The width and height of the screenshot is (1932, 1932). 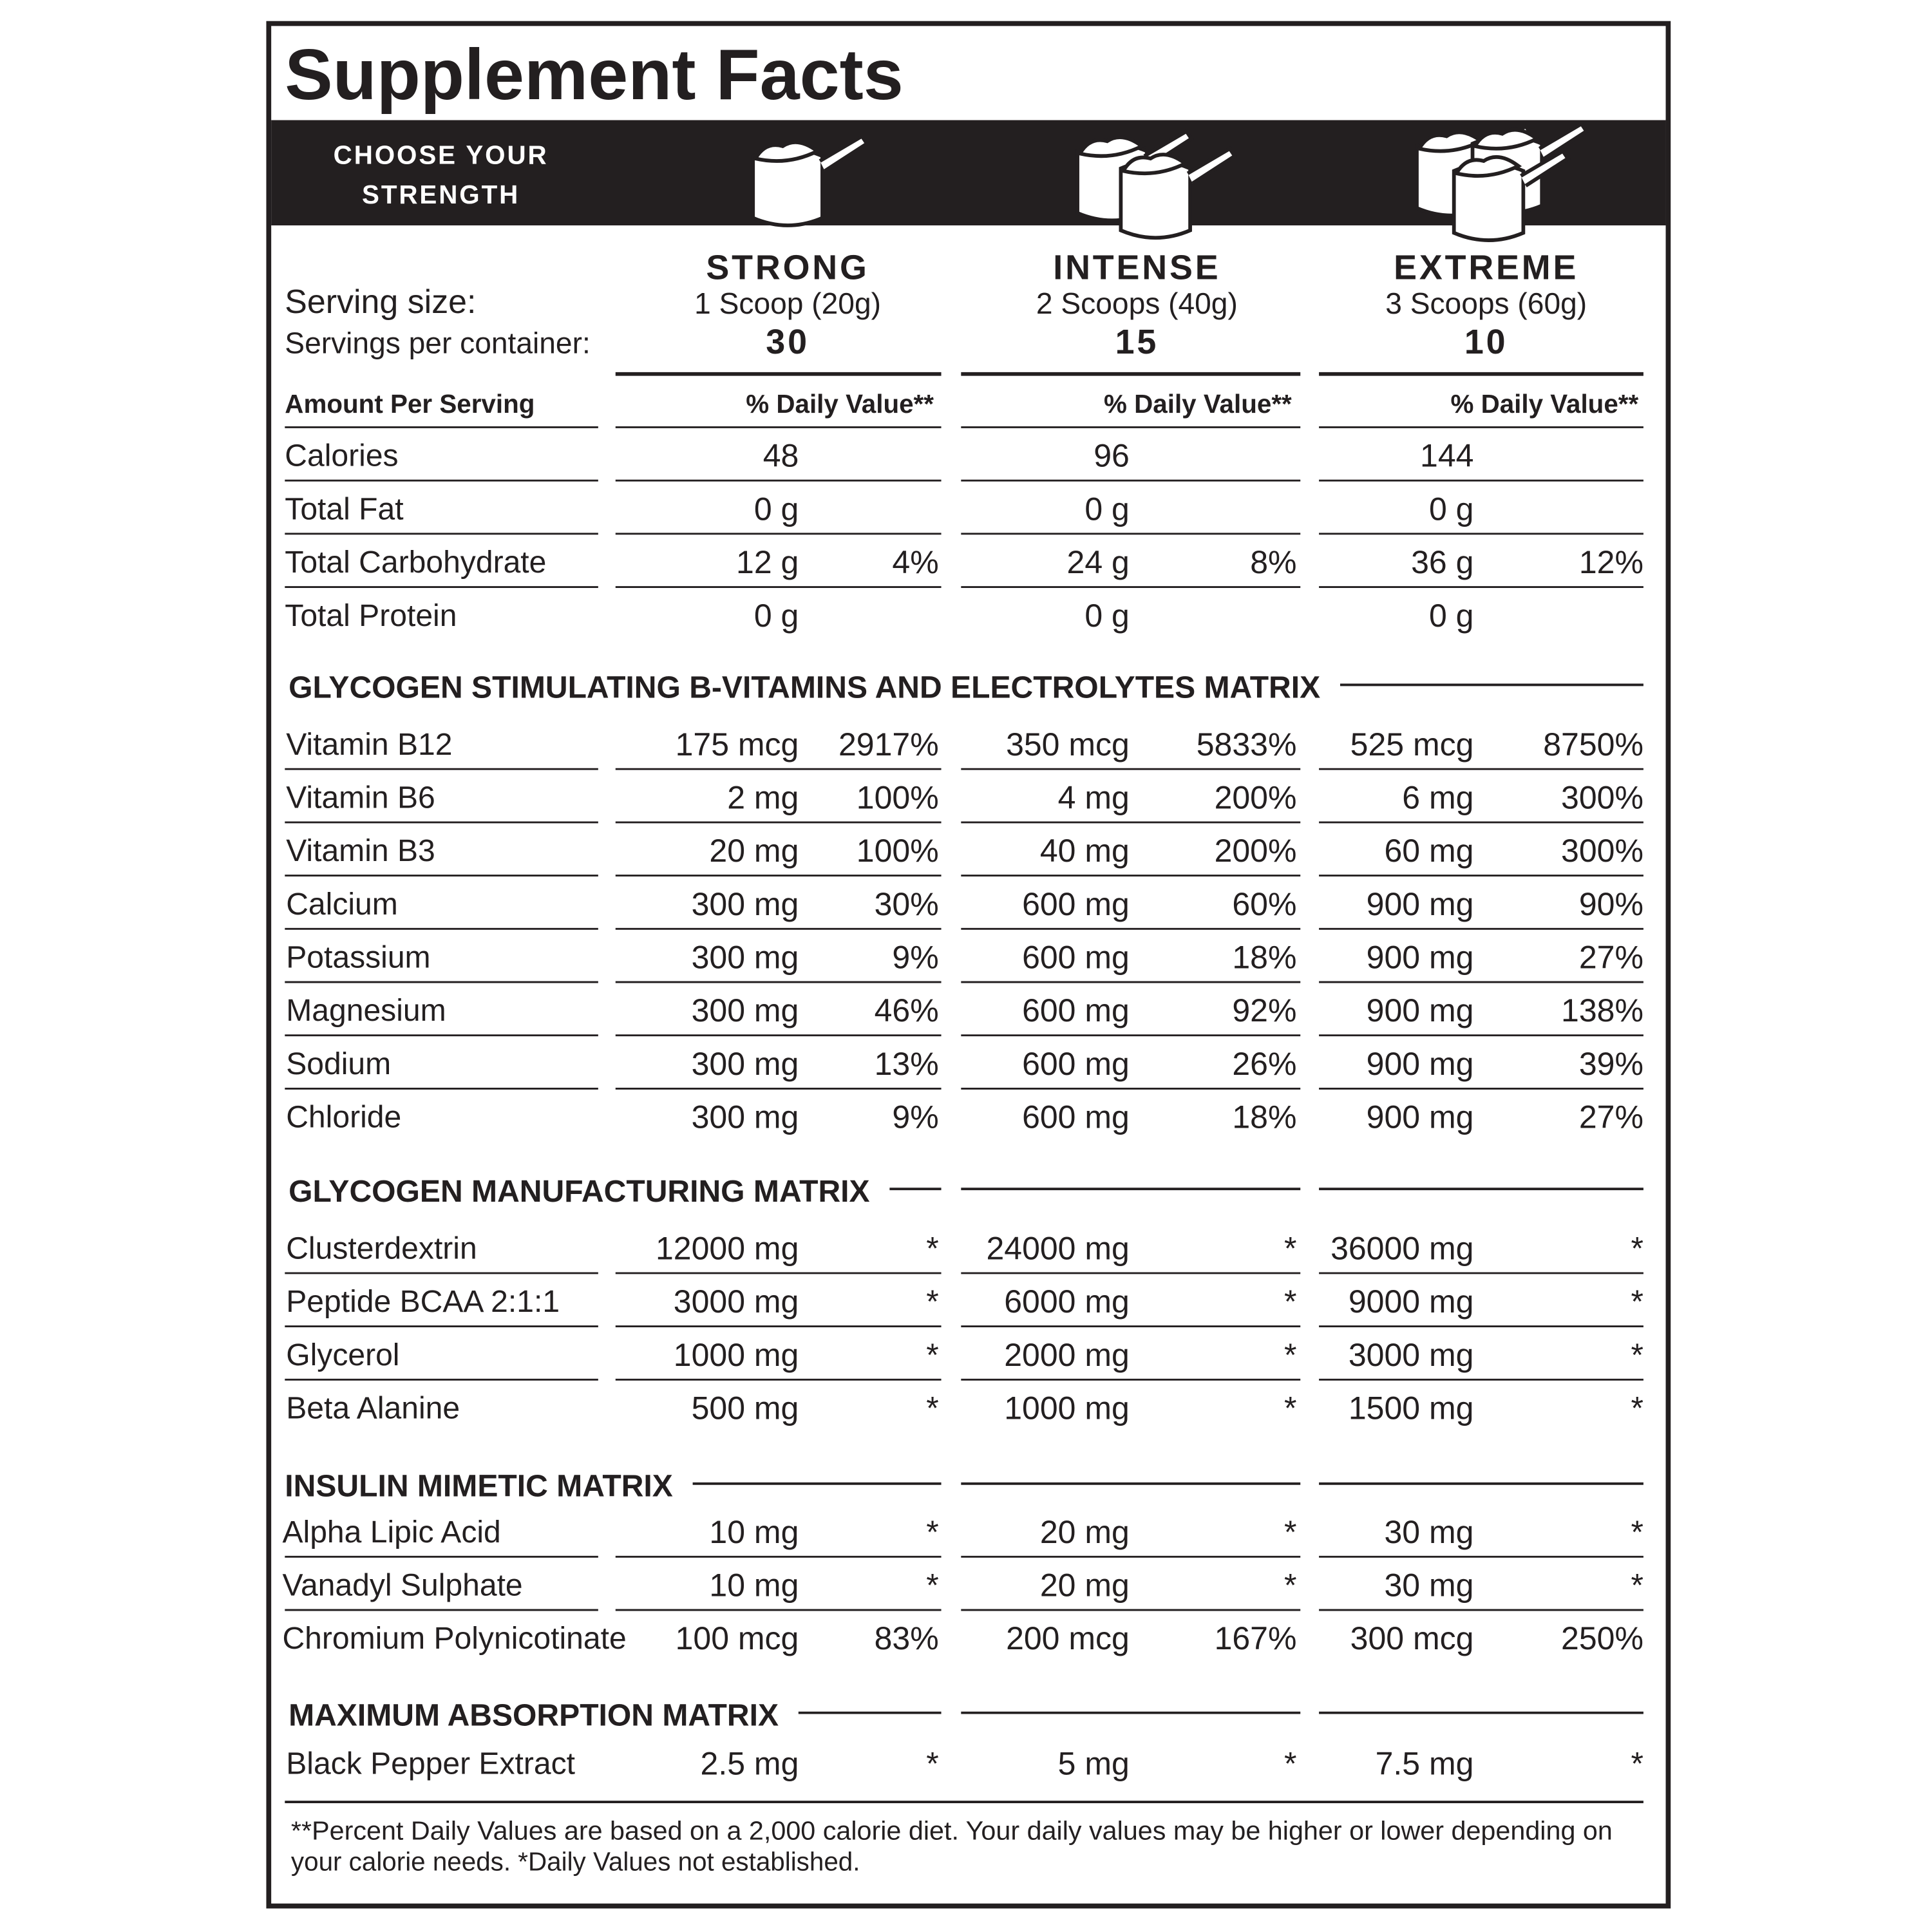 What do you see at coordinates (746, 1408) in the screenshot?
I see `amount: 500 mg` at bounding box center [746, 1408].